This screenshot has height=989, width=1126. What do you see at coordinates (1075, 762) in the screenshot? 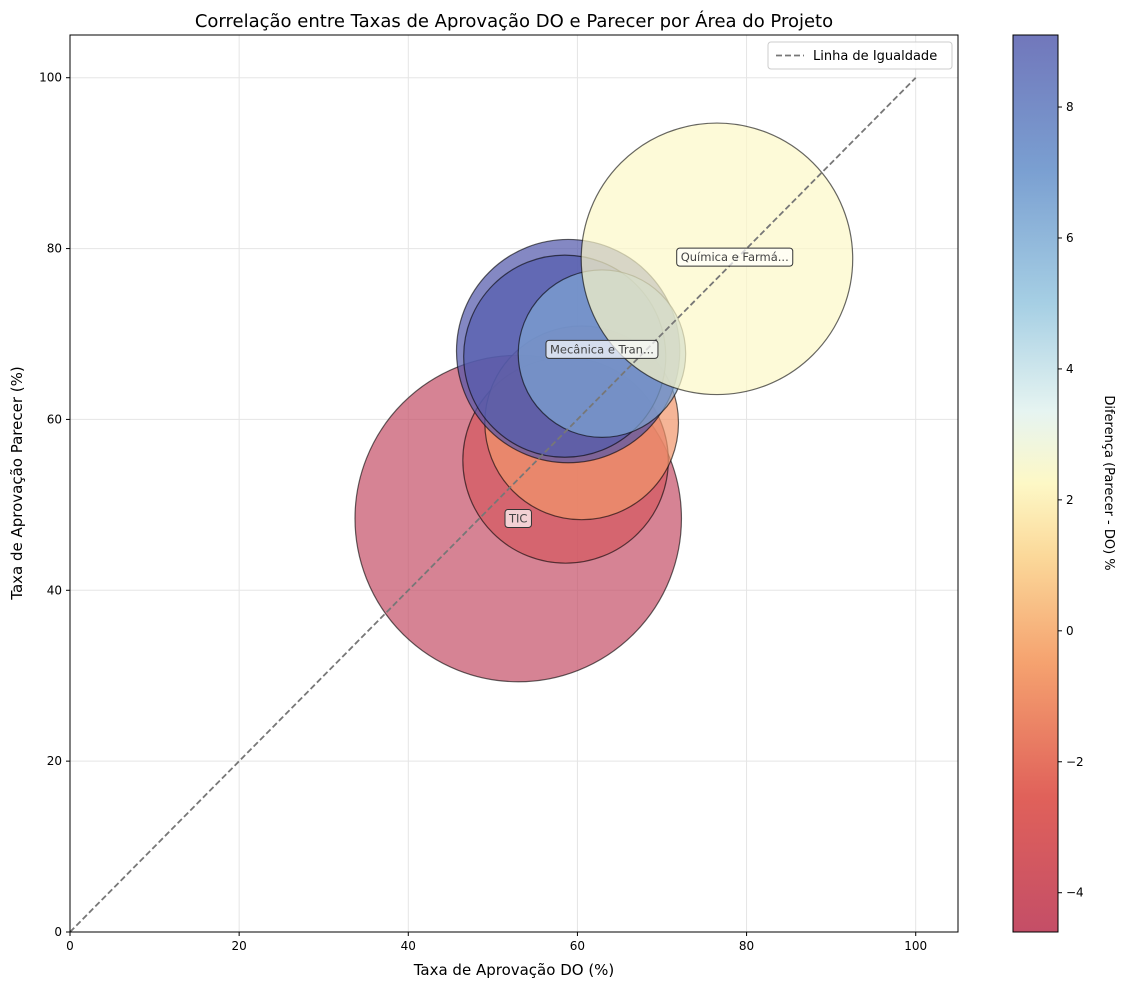
I see `colorbar-tick-label: −2` at bounding box center [1075, 762].